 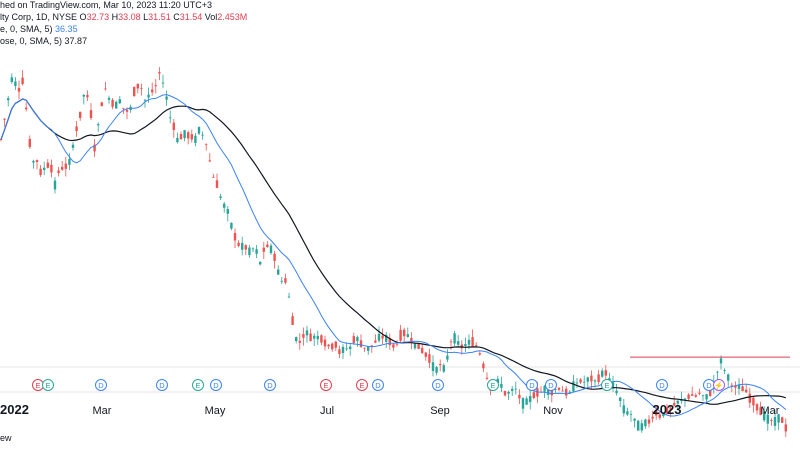 What do you see at coordinates (215, 411) in the screenshot?
I see `x-tick-label: May` at bounding box center [215, 411].